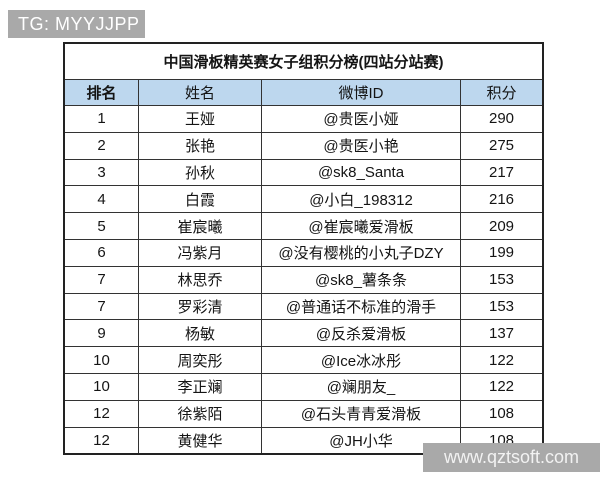  I want to click on table-cell: 李正斓, so click(200, 386).